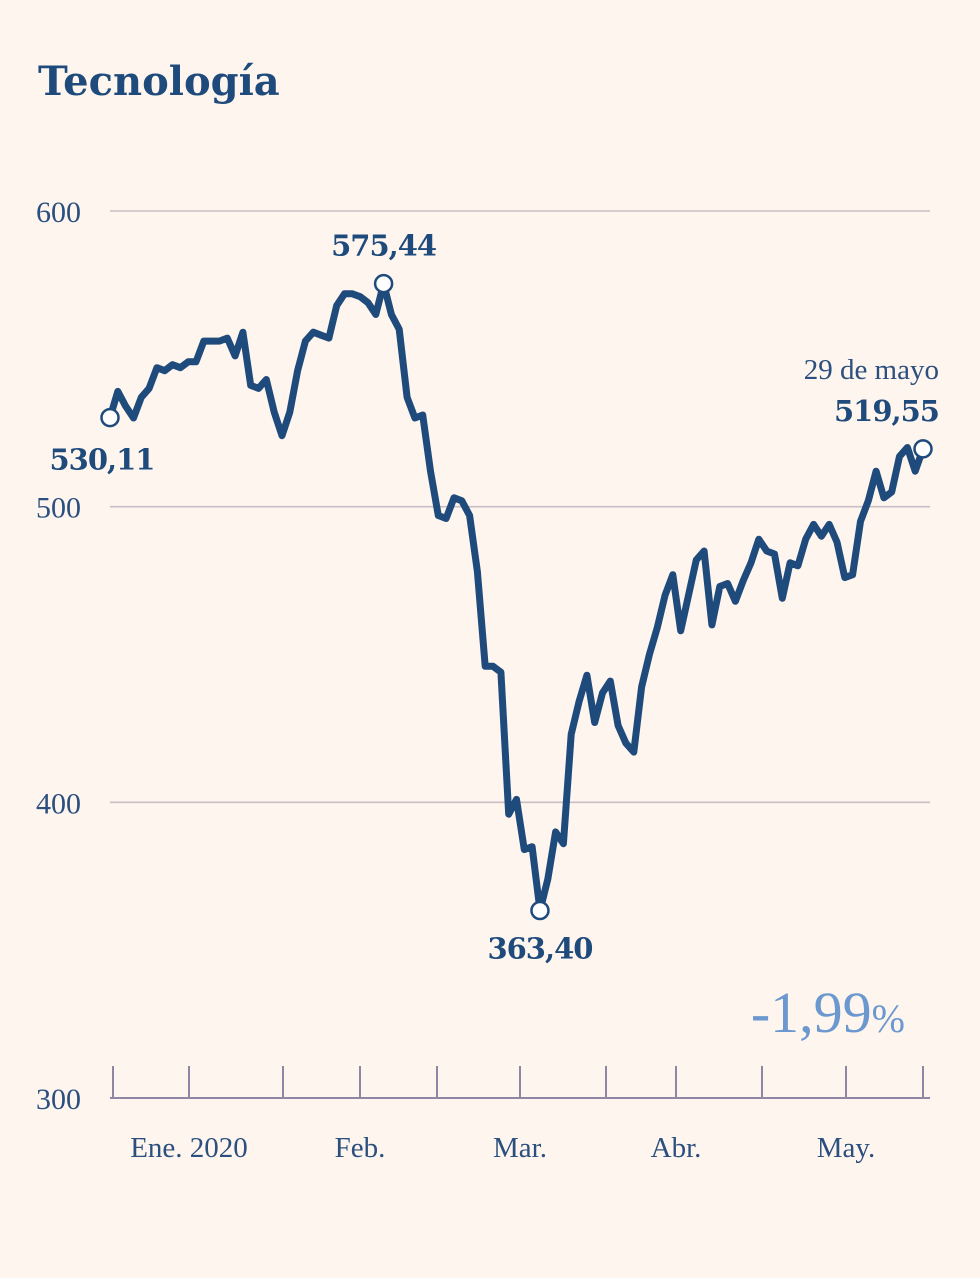  I want to click on x-tick-label-4: May., so click(846, 1148).